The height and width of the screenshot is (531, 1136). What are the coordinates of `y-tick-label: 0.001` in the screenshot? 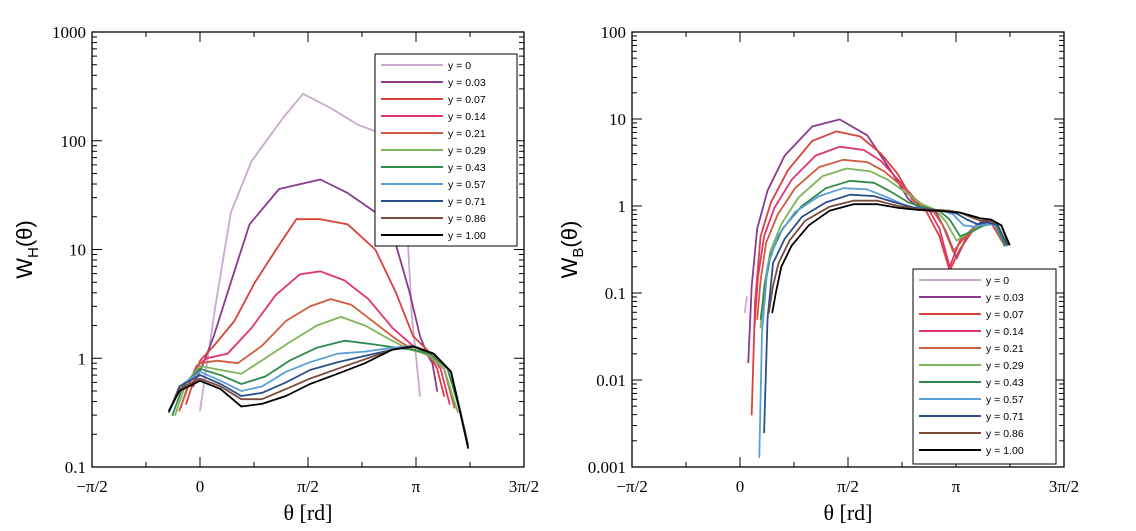 It's located at (607, 467).